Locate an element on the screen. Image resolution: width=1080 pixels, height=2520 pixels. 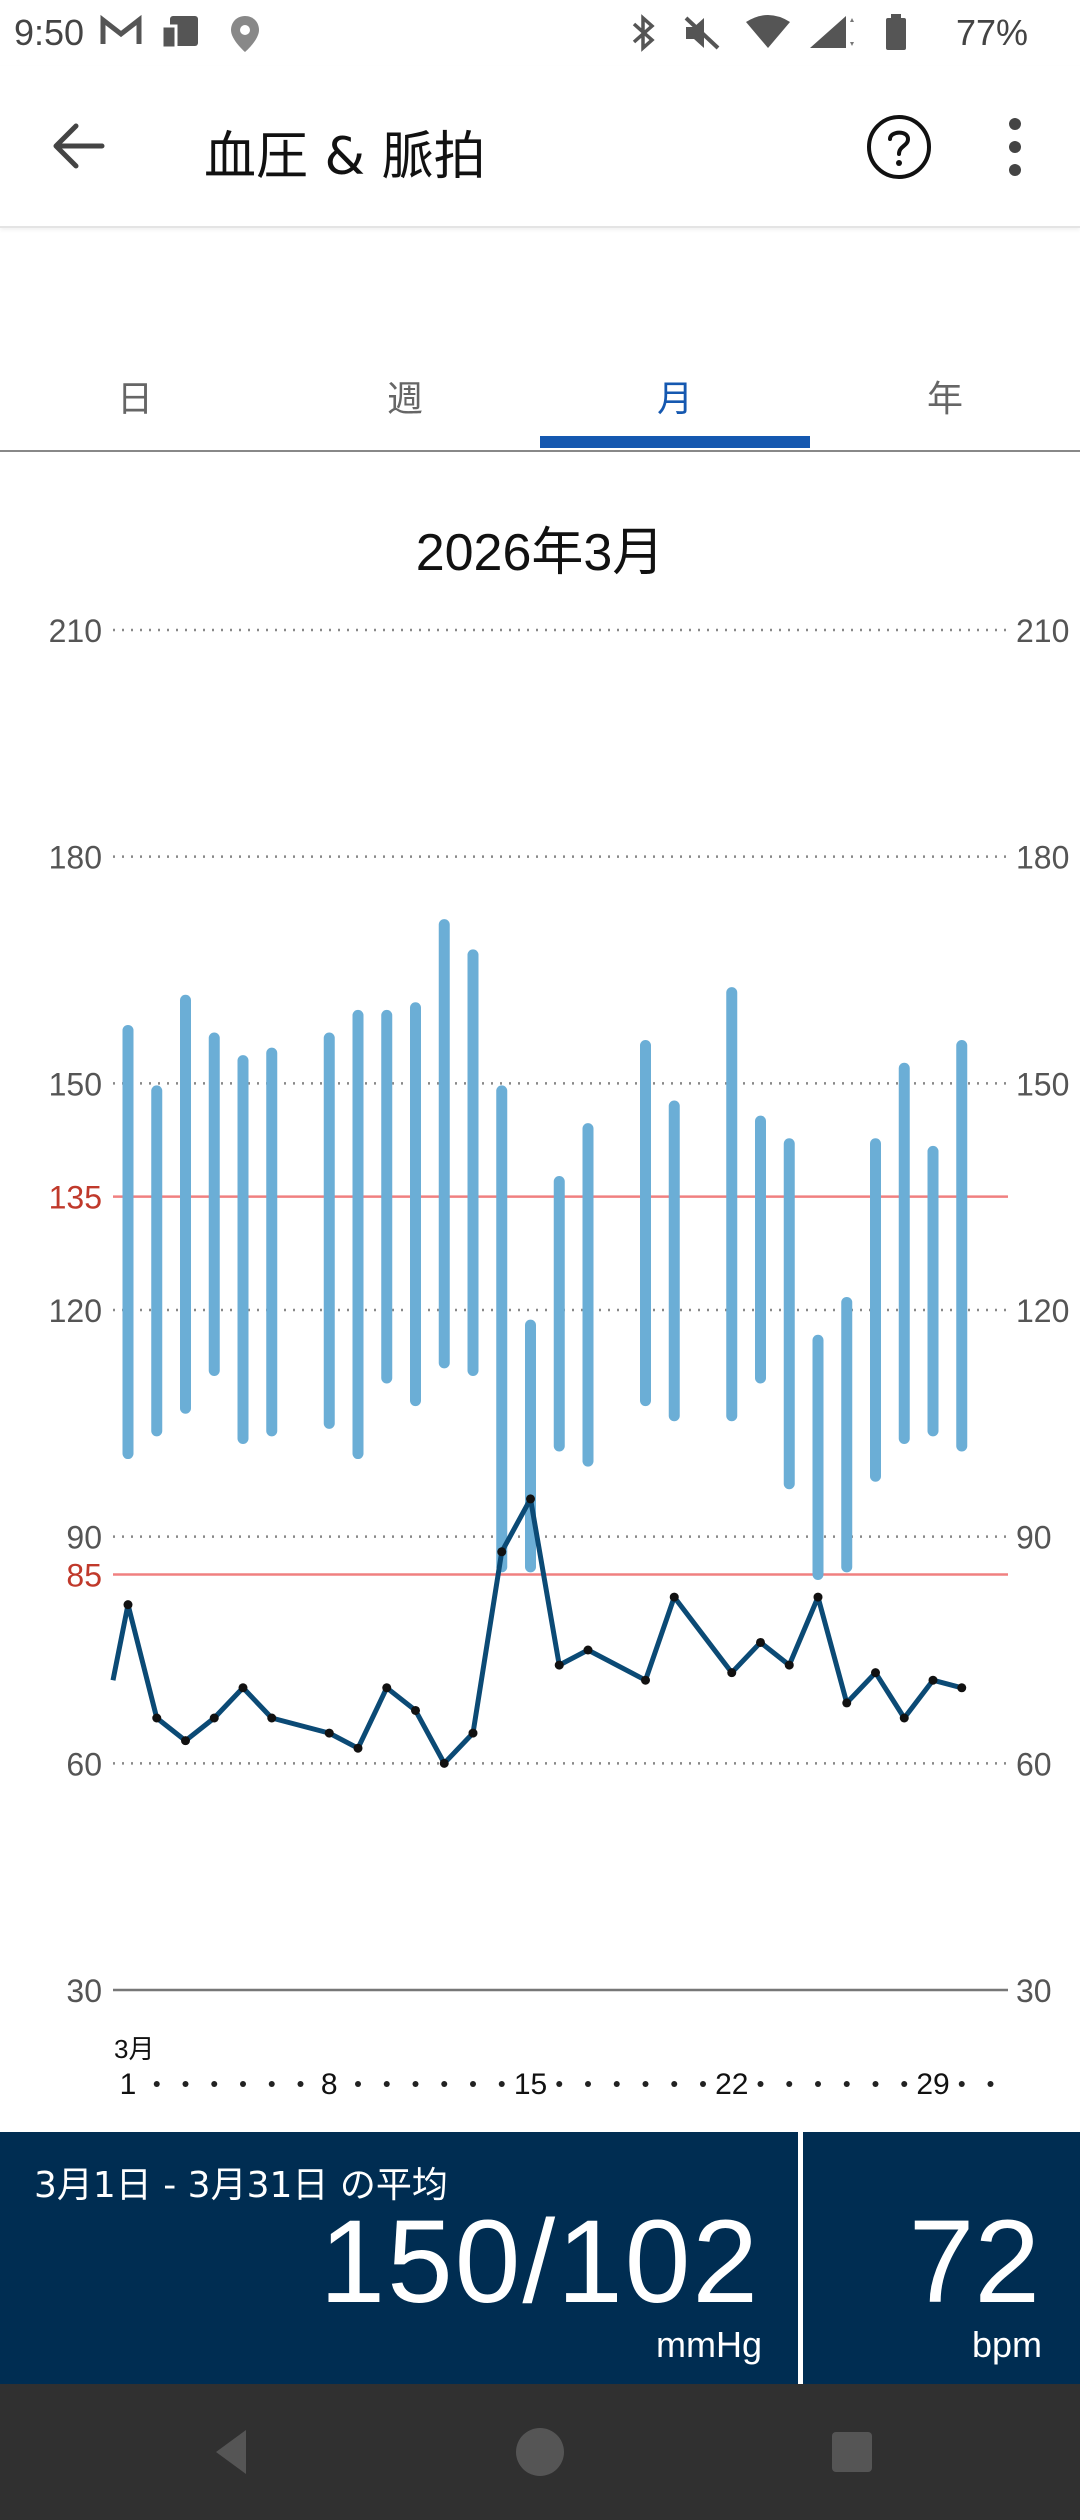
x-tick-label: 8 is located at coordinates (329, 2084).